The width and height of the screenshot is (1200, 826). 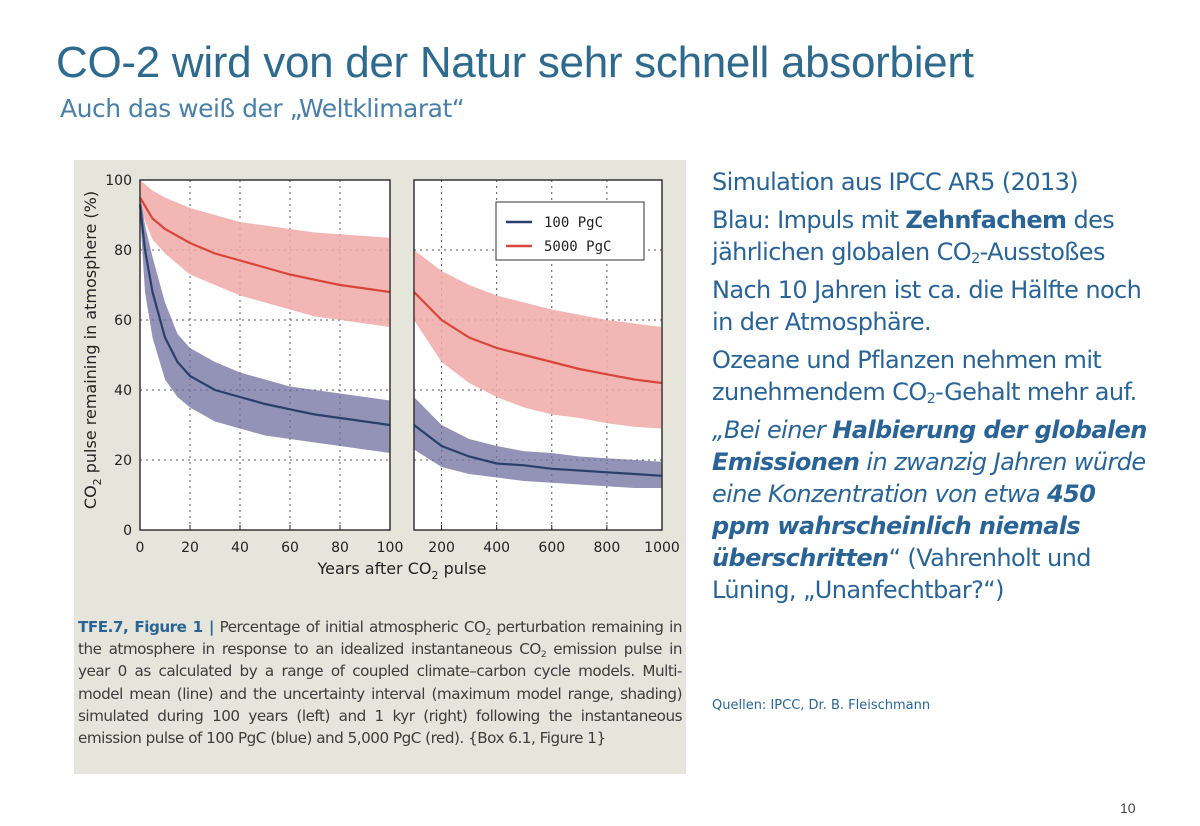 I want to click on x-axis-title: Years after CO2 pulse, so click(x=401, y=570).